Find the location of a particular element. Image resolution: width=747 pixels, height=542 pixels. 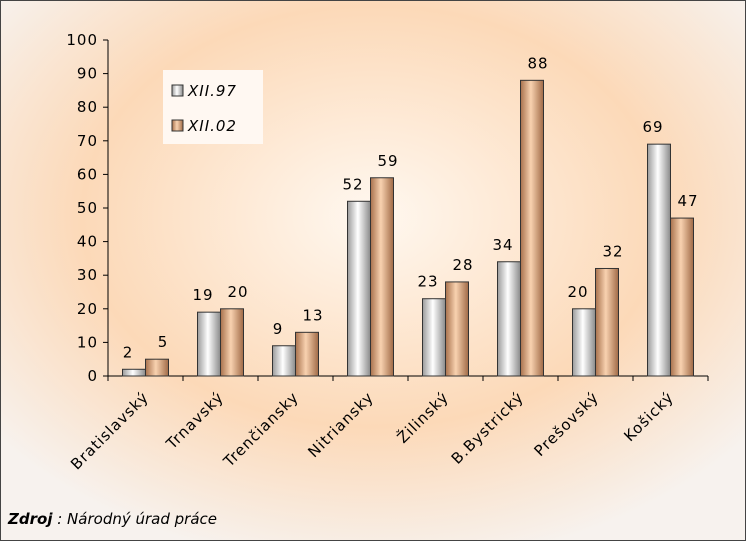

y-tick-label: 20 is located at coordinates (87, 309).